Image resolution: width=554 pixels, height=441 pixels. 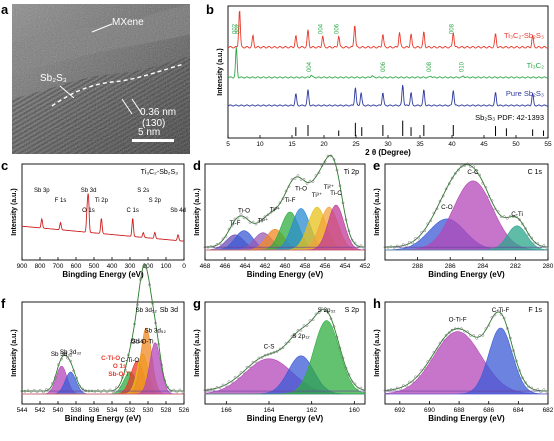 What do you see at coordinates (148, 266) in the screenshot?
I see `panel-c-xtick-label: 200` at bounding box center [148, 266].